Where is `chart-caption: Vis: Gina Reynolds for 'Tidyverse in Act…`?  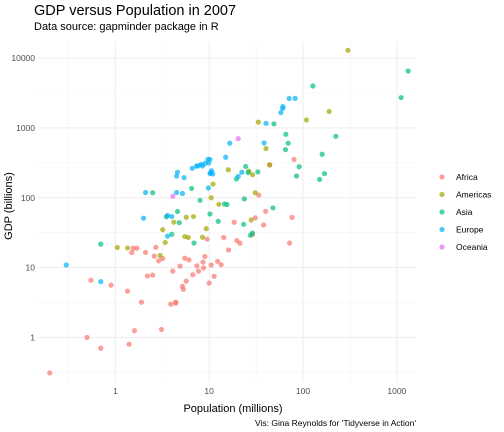
chart-caption: Vis: Gina Reynolds for 'Tidyverse in Act… is located at coordinates (335, 423).